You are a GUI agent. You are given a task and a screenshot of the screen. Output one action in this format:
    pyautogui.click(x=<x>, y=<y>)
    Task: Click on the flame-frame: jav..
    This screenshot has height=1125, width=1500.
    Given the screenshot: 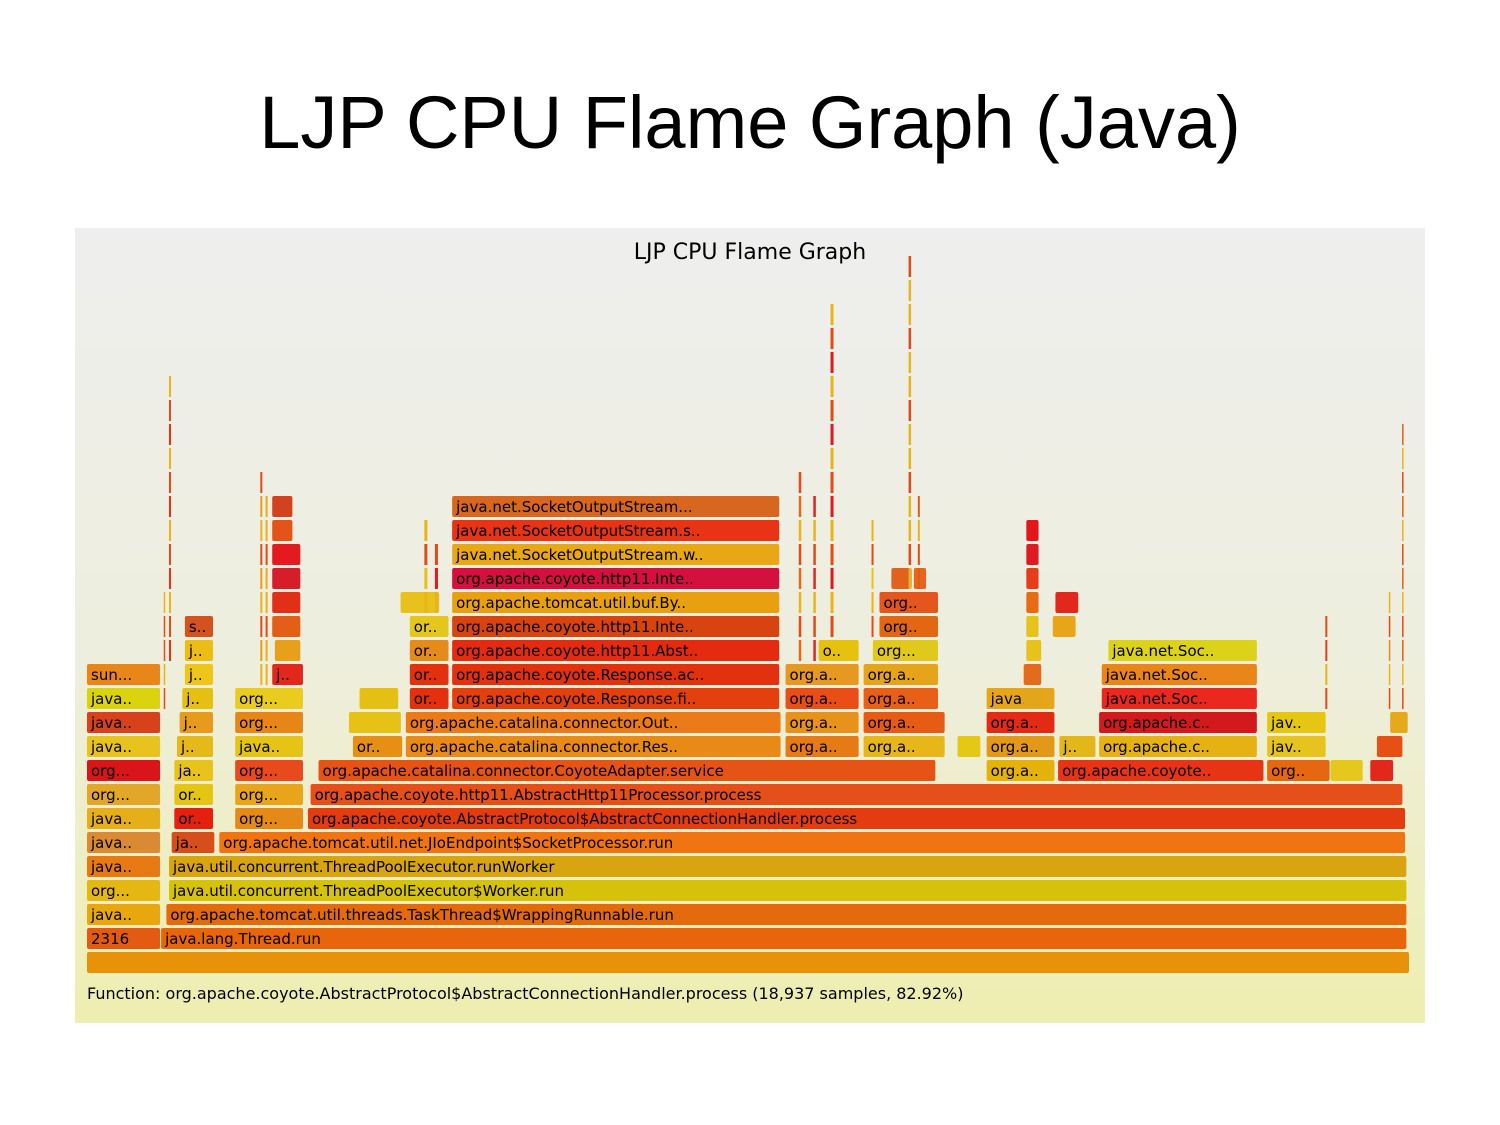 What is the action you would take?
    pyautogui.click(x=1296, y=746)
    